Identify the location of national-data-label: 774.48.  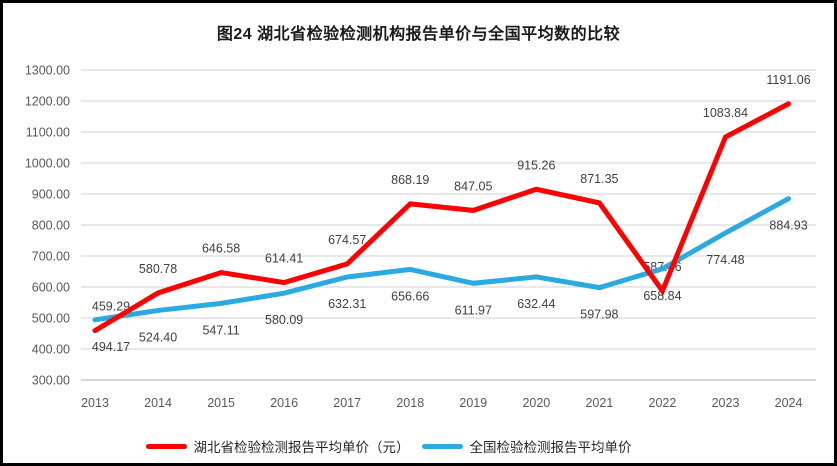
(725, 260).